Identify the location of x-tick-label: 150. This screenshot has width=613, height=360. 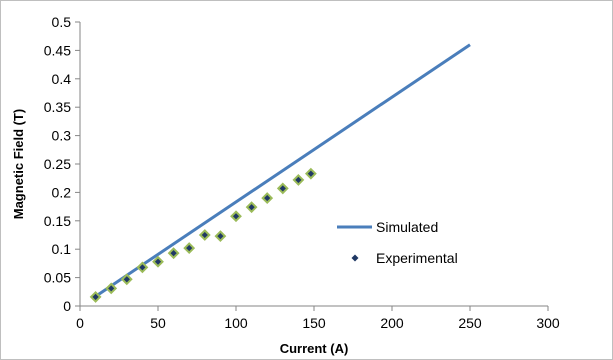
(314, 323).